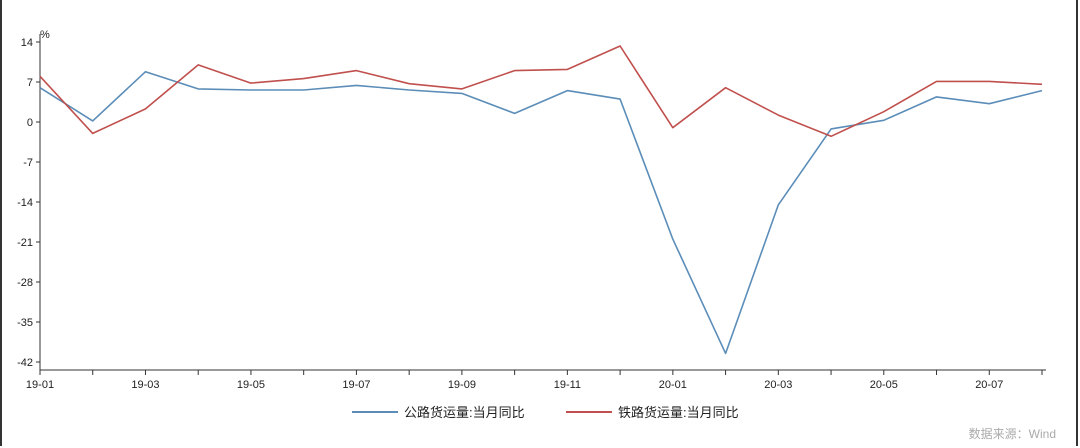 The height and width of the screenshot is (448, 1080). I want to click on legend-item-series-1: 公路货运量:当月同比, so click(438, 411).